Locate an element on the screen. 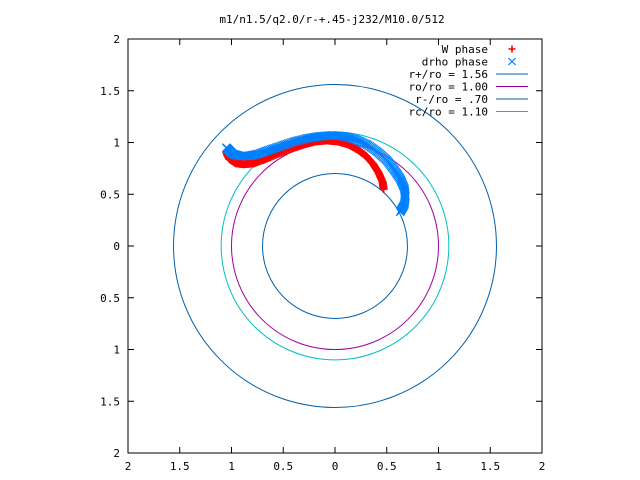 This screenshot has height=480, width=640. chart-title: m1/n1.5/q2.0/r-+.45-j232/M10.0/512 is located at coordinates (331, 19).